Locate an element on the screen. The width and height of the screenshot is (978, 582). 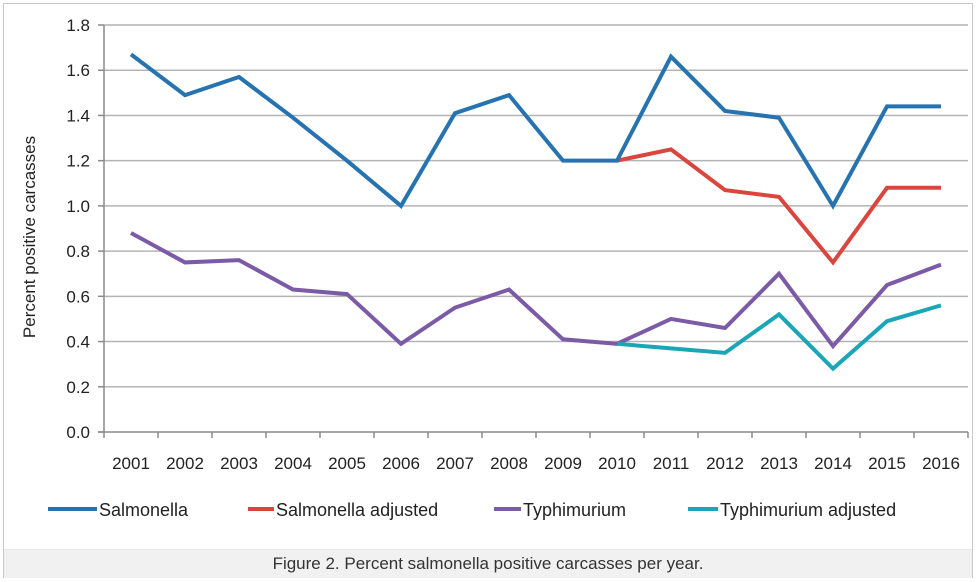
y-axis-title: Percent positive carcasses is located at coordinates (29, 237).